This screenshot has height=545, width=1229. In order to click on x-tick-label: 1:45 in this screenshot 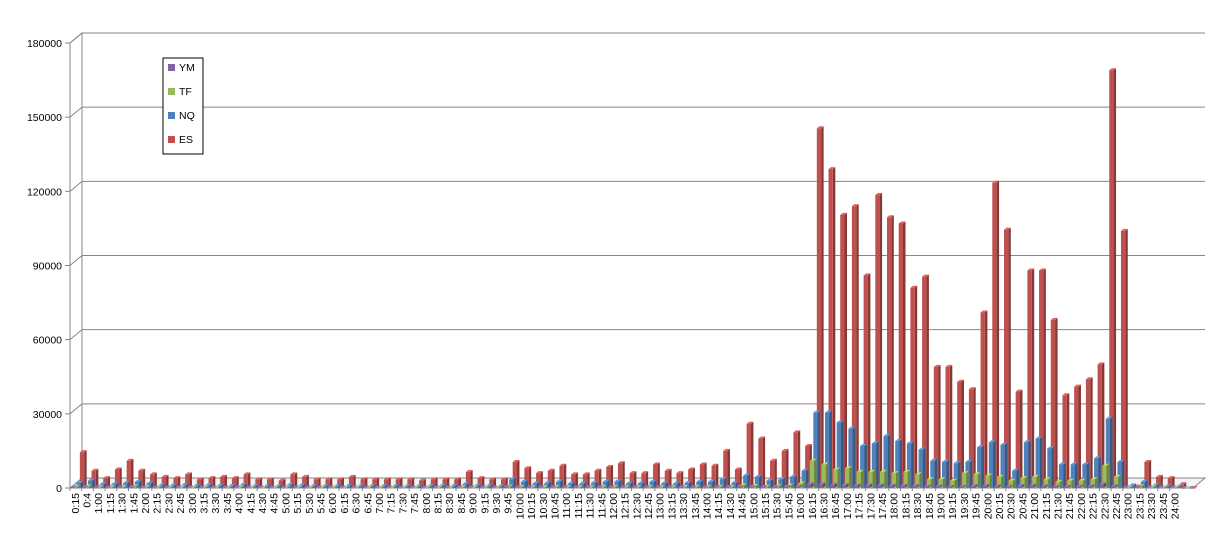, I will do `click(134, 503)`.